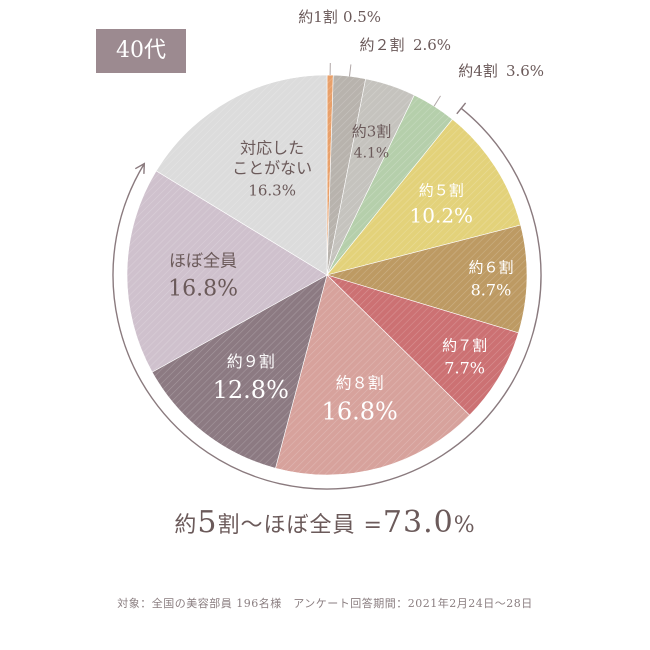  I want to click on summary-mid: 割～ほぼ全員 =, so click(300, 525).